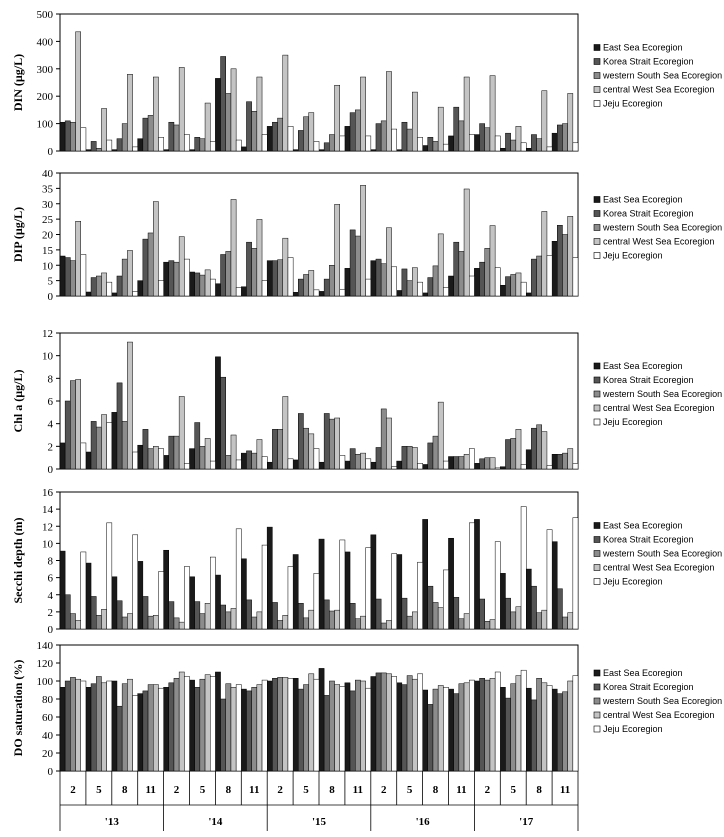 This screenshot has width=724, height=837. I want to click on bar-s2-g4, so click(176, 138).